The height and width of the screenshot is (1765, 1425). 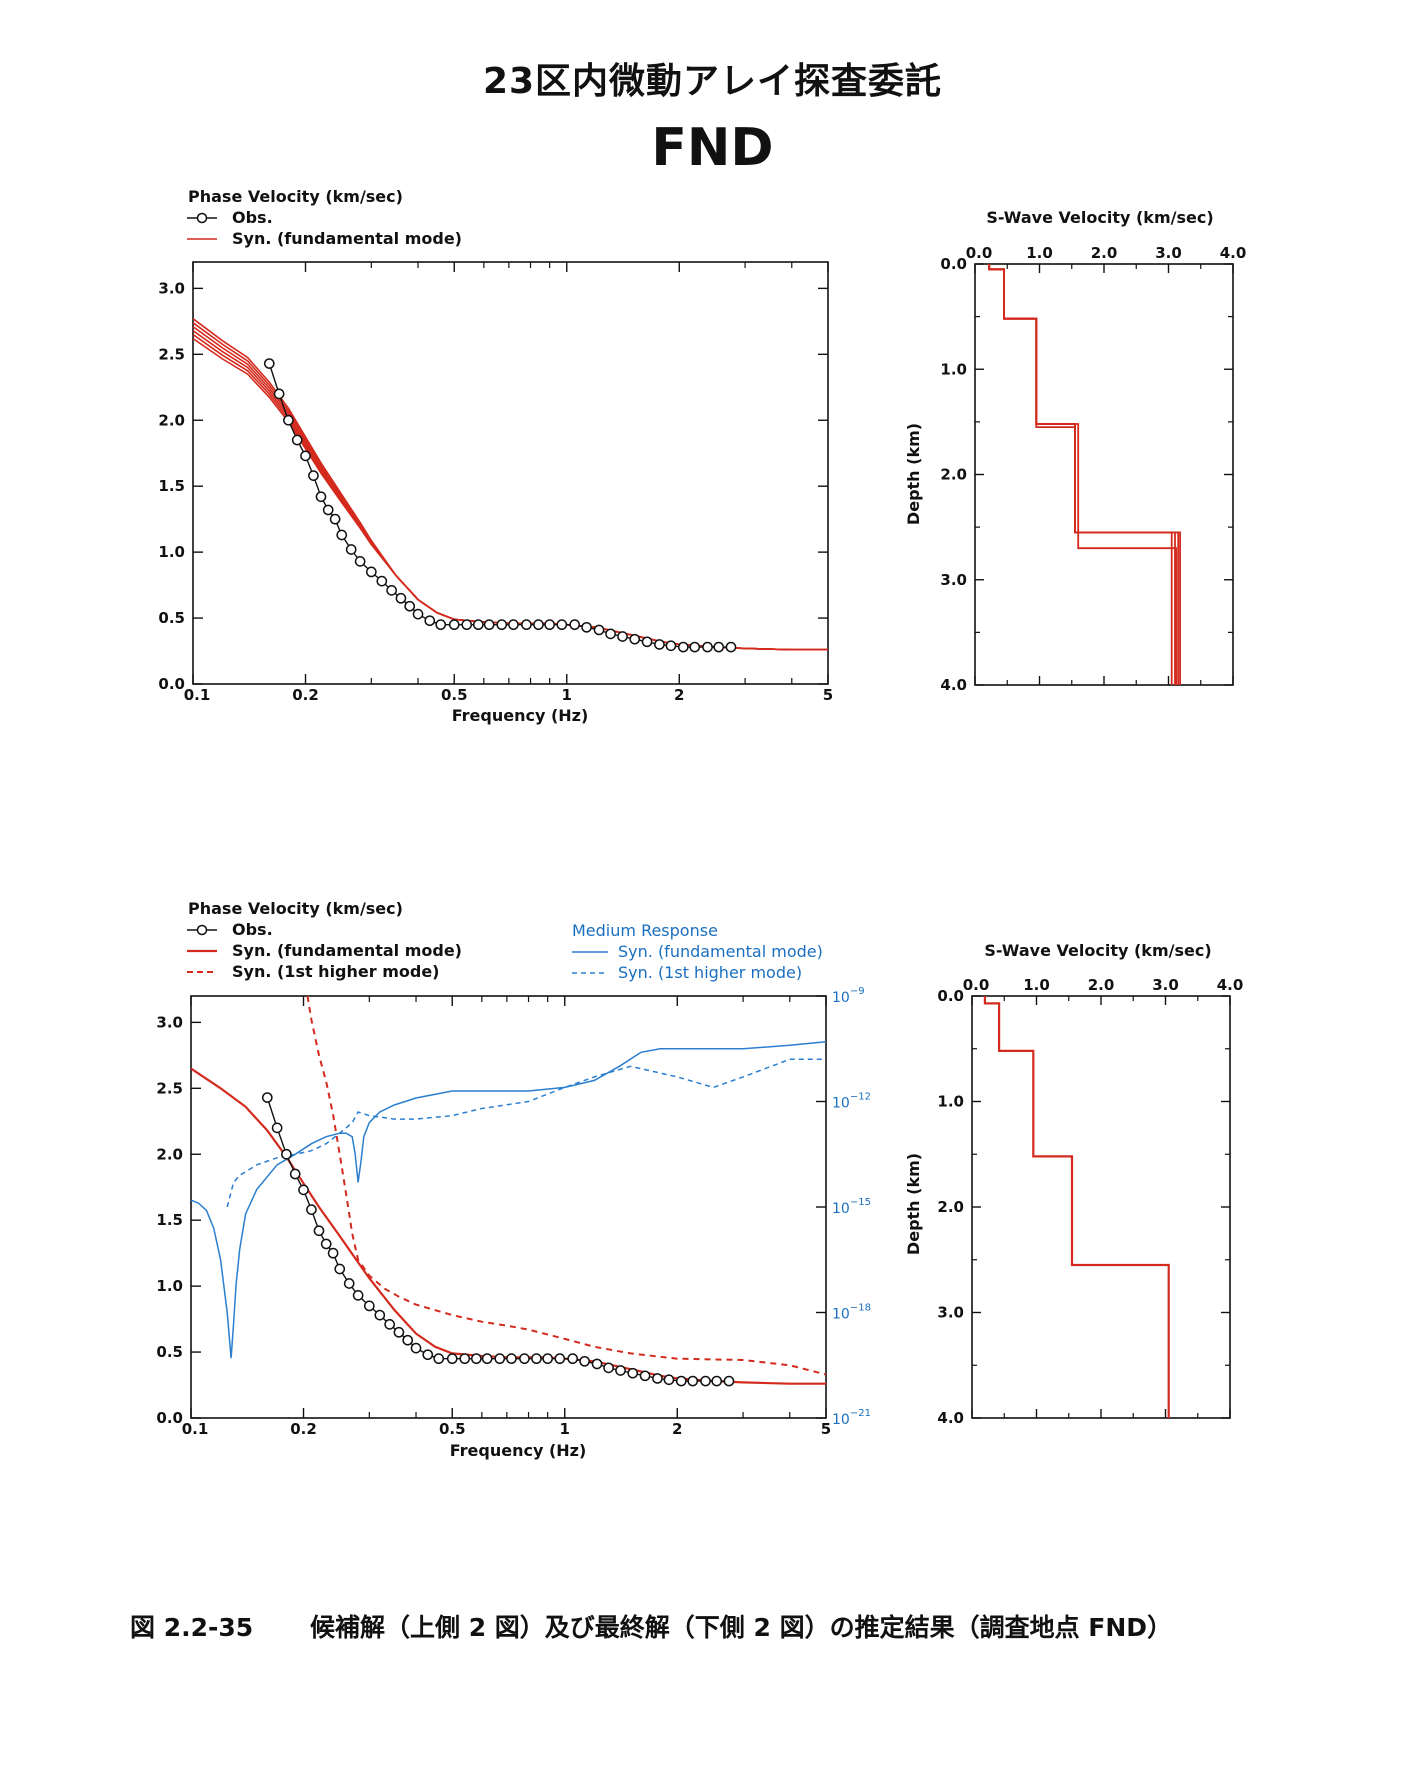 I want to click on bottom-vs-ylabel: Depth (km), so click(x=913, y=1204).